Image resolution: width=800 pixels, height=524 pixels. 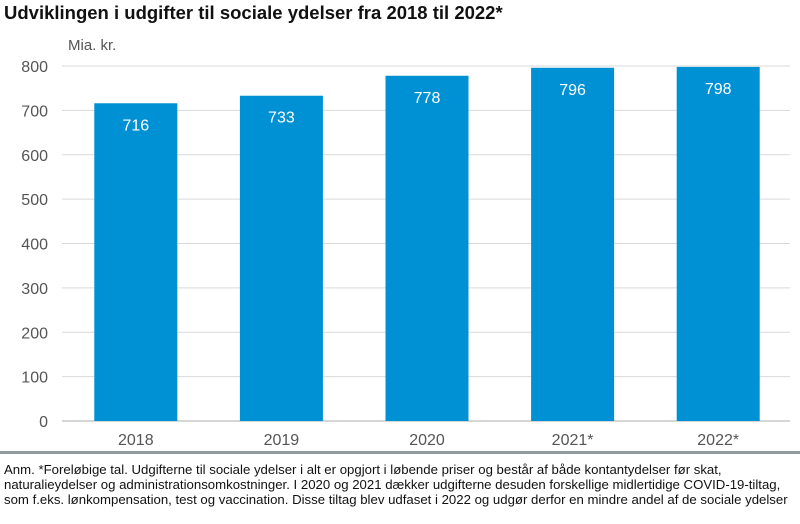 What do you see at coordinates (34, 111) in the screenshot?
I see `y-tick-label: 700` at bounding box center [34, 111].